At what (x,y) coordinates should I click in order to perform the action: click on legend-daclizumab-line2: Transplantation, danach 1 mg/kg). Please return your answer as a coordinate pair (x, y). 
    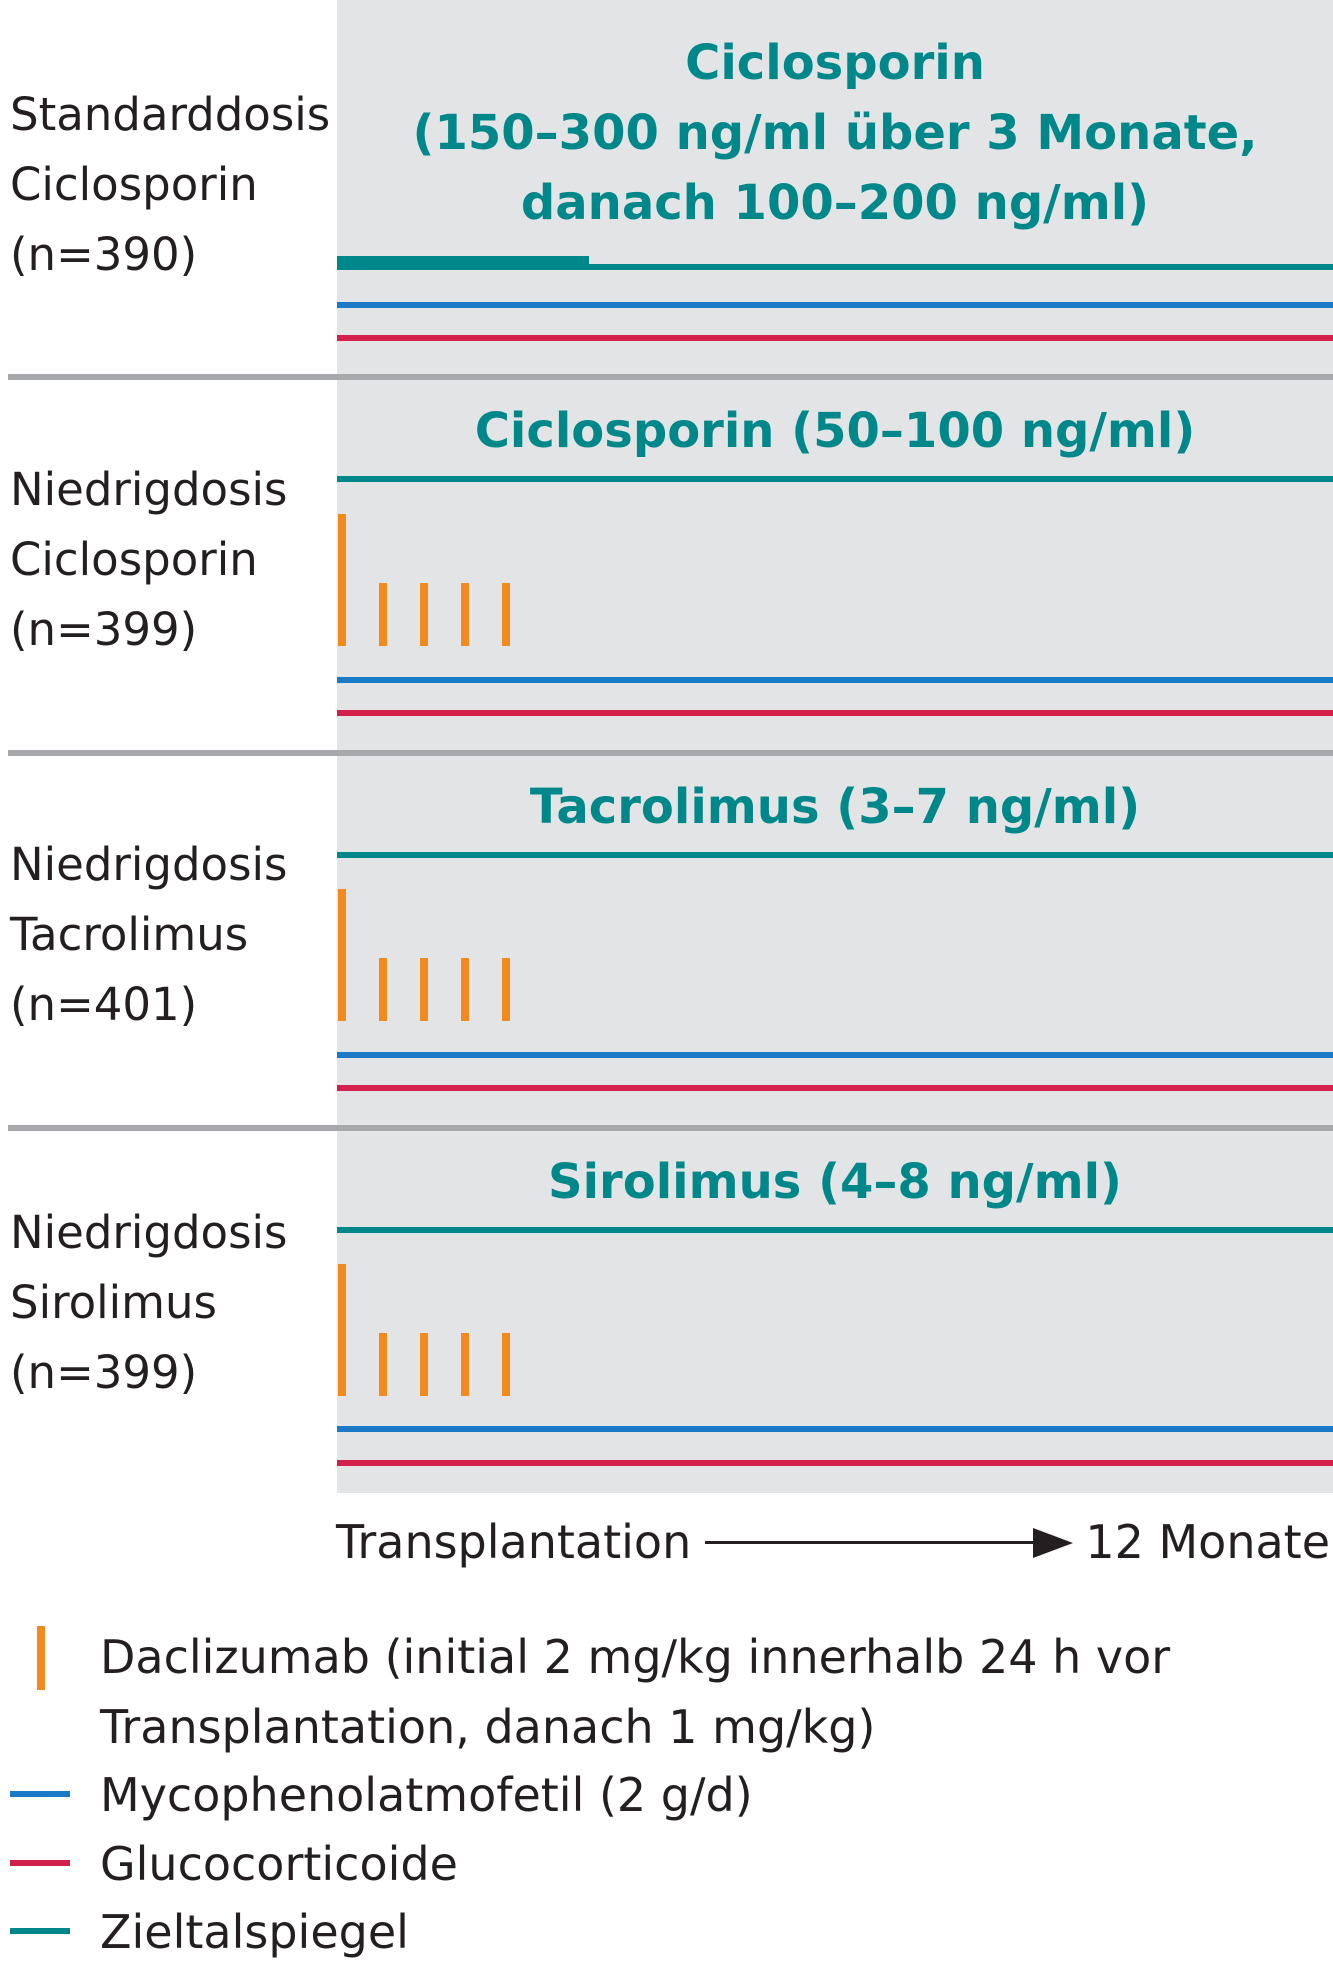
    Looking at the image, I should click on (488, 1727).